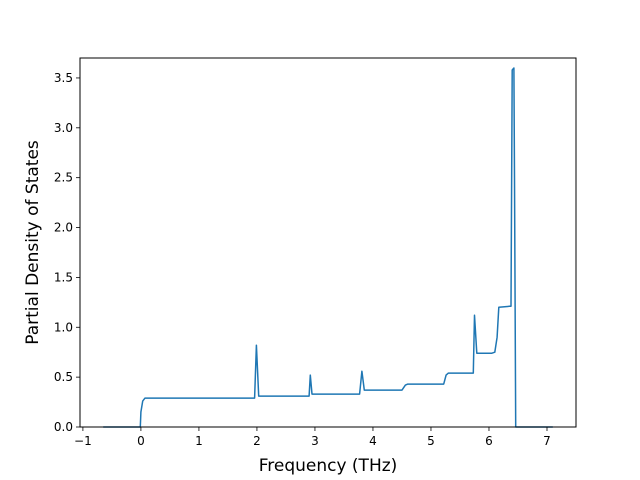 This screenshot has width=640, height=480. What do you see at coordinates (489, 441) in the screenshot?
I see `x-tick-label: 6` at bounding box center [489, 441].